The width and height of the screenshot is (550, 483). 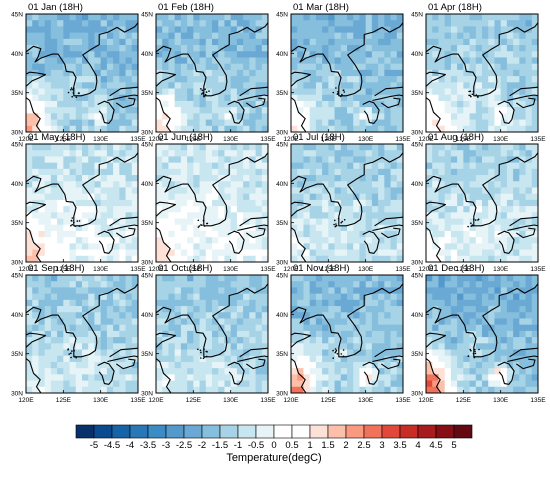 I want to click on colorbar-label: 2, so click(x=345, y=445).